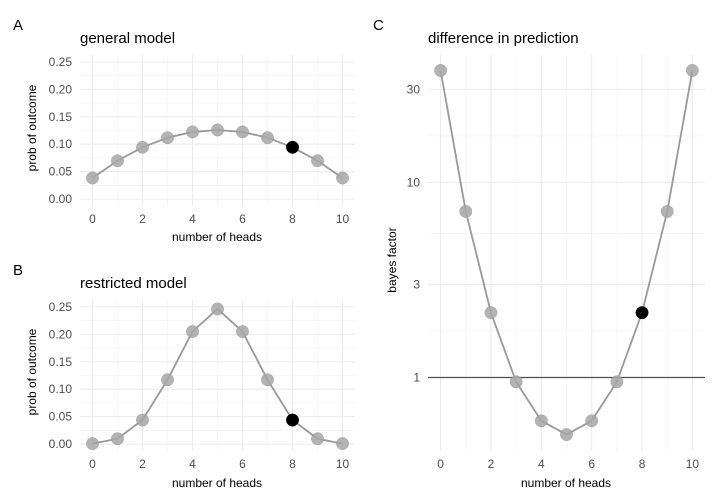  What do you see at coordinates (61, 417) in the screenshot?
I see `y-tick-label-b: 0.05` at bounding box center [61, 417].